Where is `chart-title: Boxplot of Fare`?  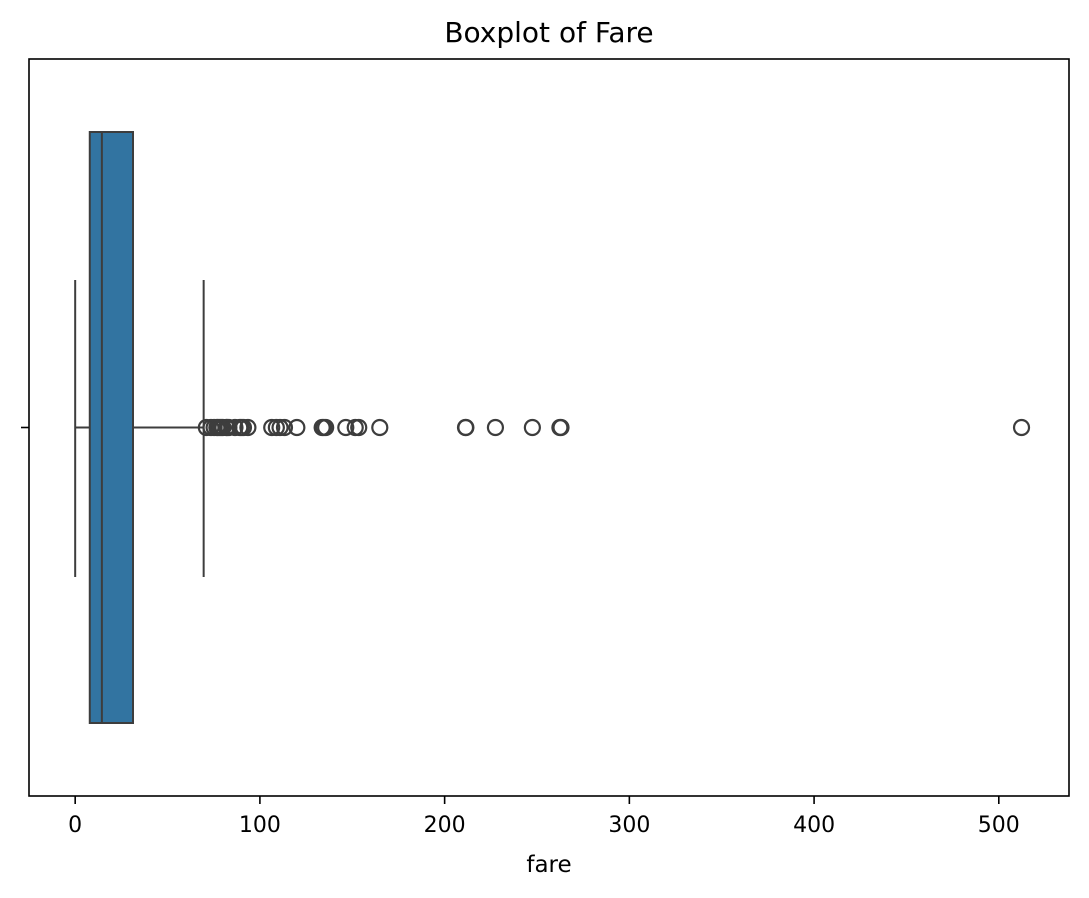
chart-title: Boxplot of Fare is located at coordinates (548, 32).